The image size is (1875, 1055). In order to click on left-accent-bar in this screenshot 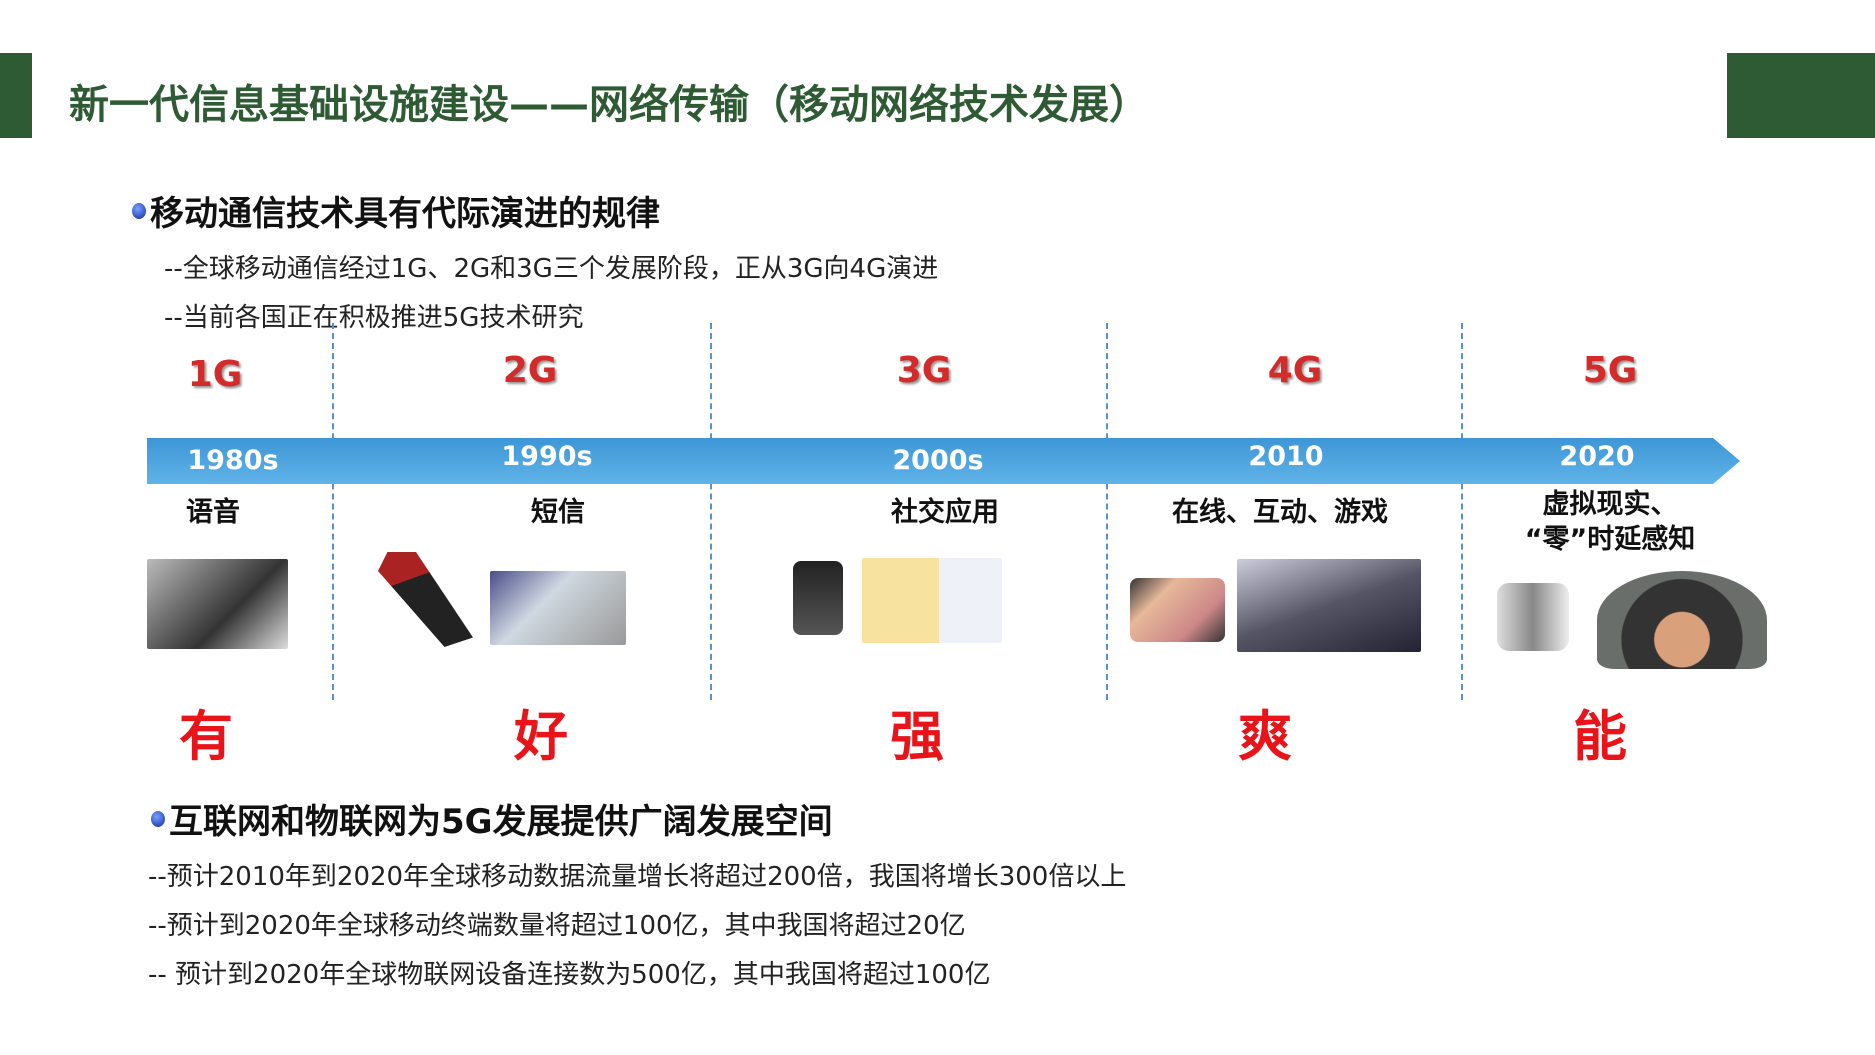, I will do `click(16, 95)`.